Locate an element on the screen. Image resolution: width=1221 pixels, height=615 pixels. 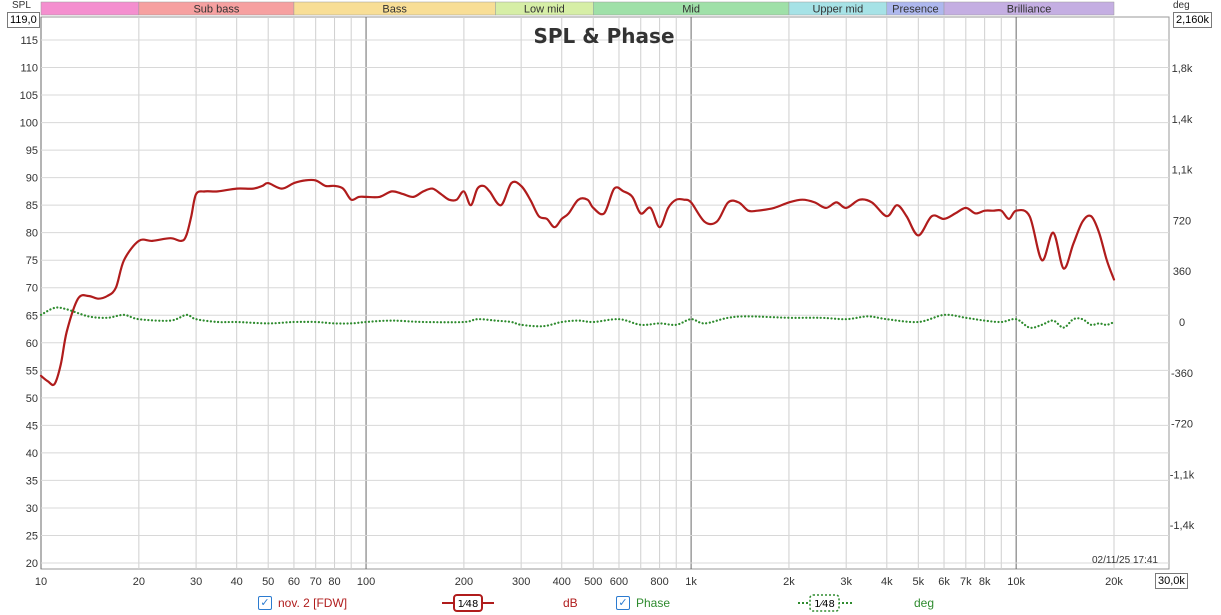
legend-phase: ✓ Phase is located at coordinates (643, 603).